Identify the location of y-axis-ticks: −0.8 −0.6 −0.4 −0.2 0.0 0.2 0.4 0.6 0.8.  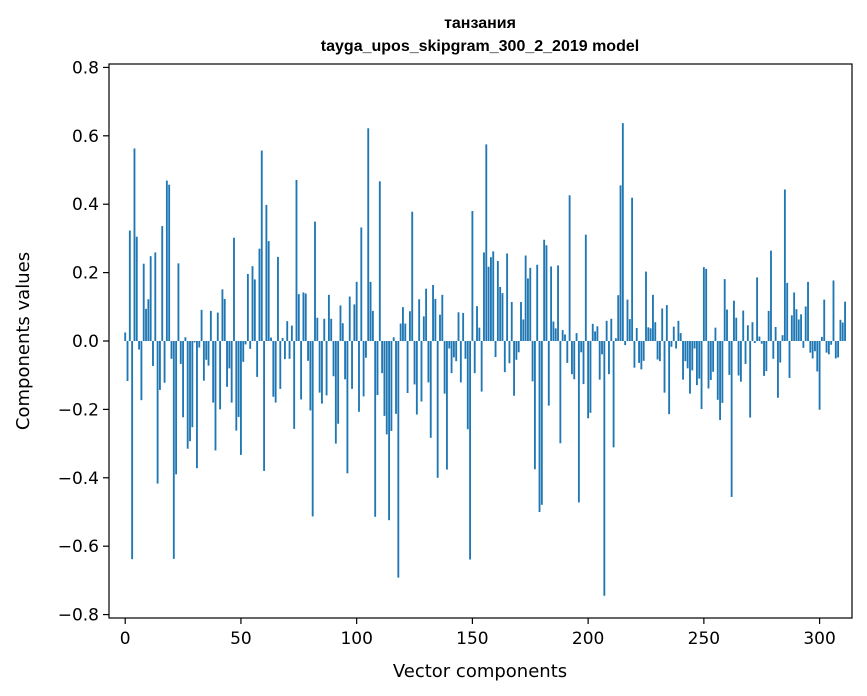
(83, 342).